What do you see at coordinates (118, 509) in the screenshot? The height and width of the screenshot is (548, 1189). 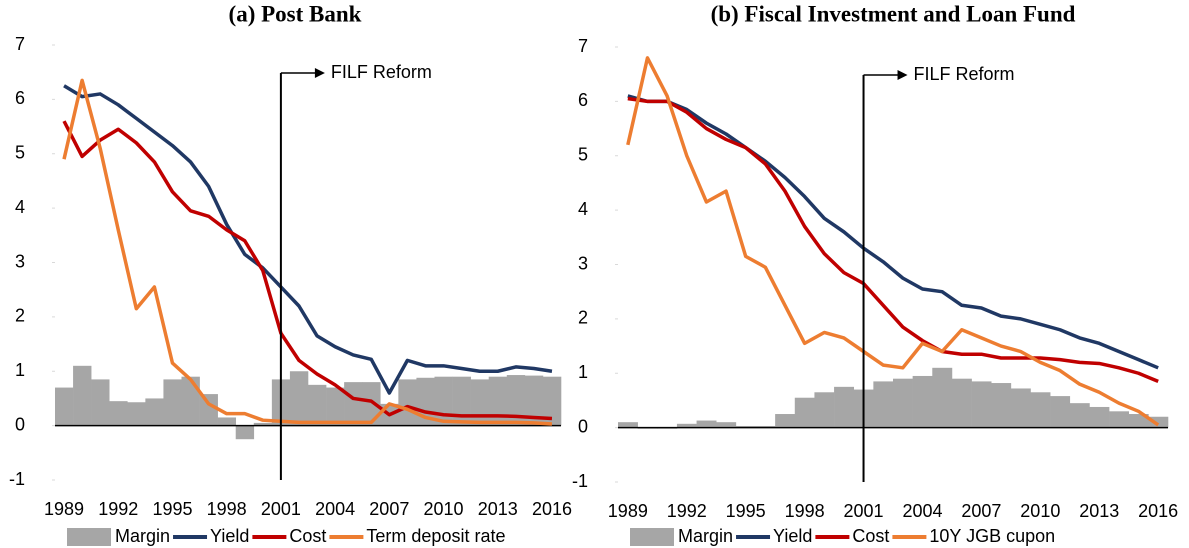 I see `x-tick-label: 1992` at bounding box center [118, 509].